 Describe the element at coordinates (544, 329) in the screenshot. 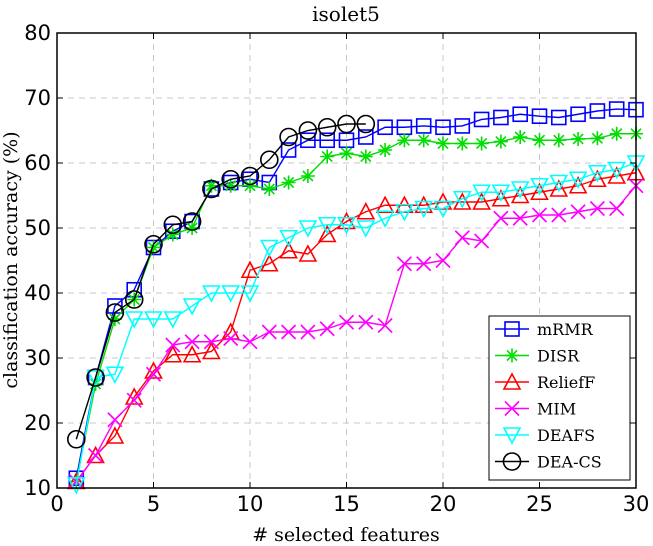

I see `legend-entry: mRMR` at that location.